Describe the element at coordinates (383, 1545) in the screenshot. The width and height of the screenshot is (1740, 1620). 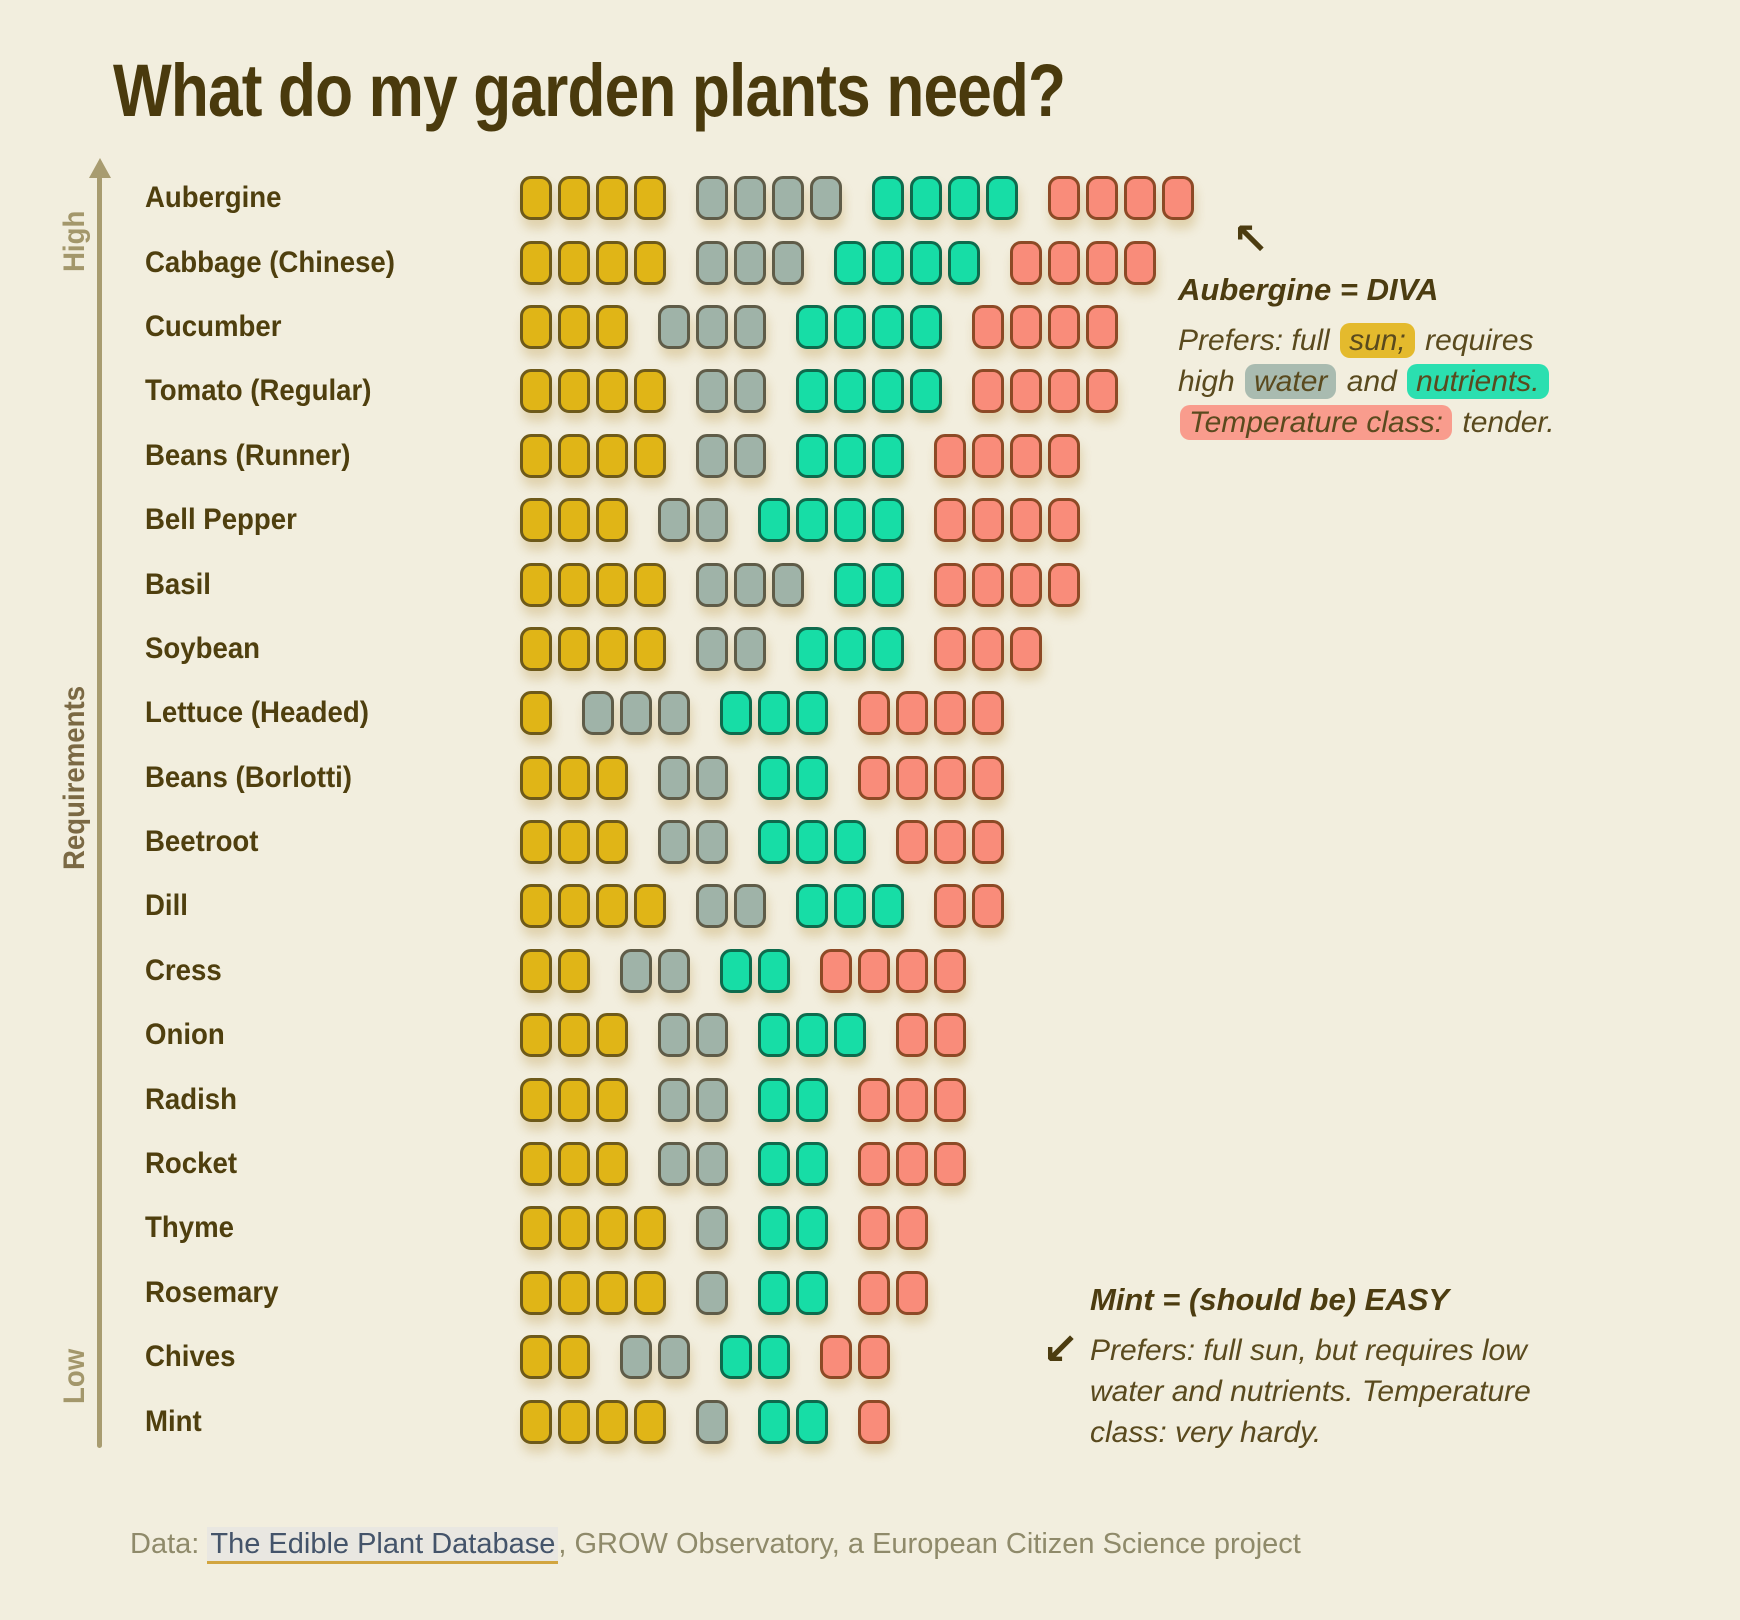
I see `edible-plant-database-link: The Edible Plant Database` at that location.